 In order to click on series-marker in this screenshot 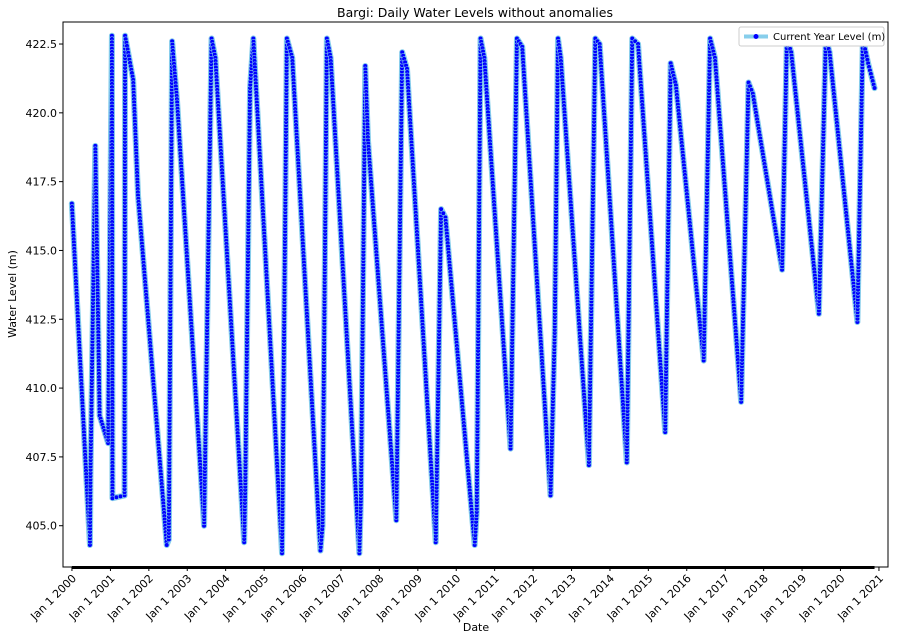, I will do `click(167, 545)`.